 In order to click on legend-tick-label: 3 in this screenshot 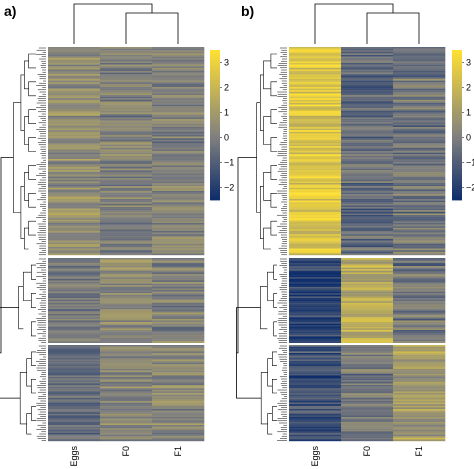, I will do `click(468, 63)`.